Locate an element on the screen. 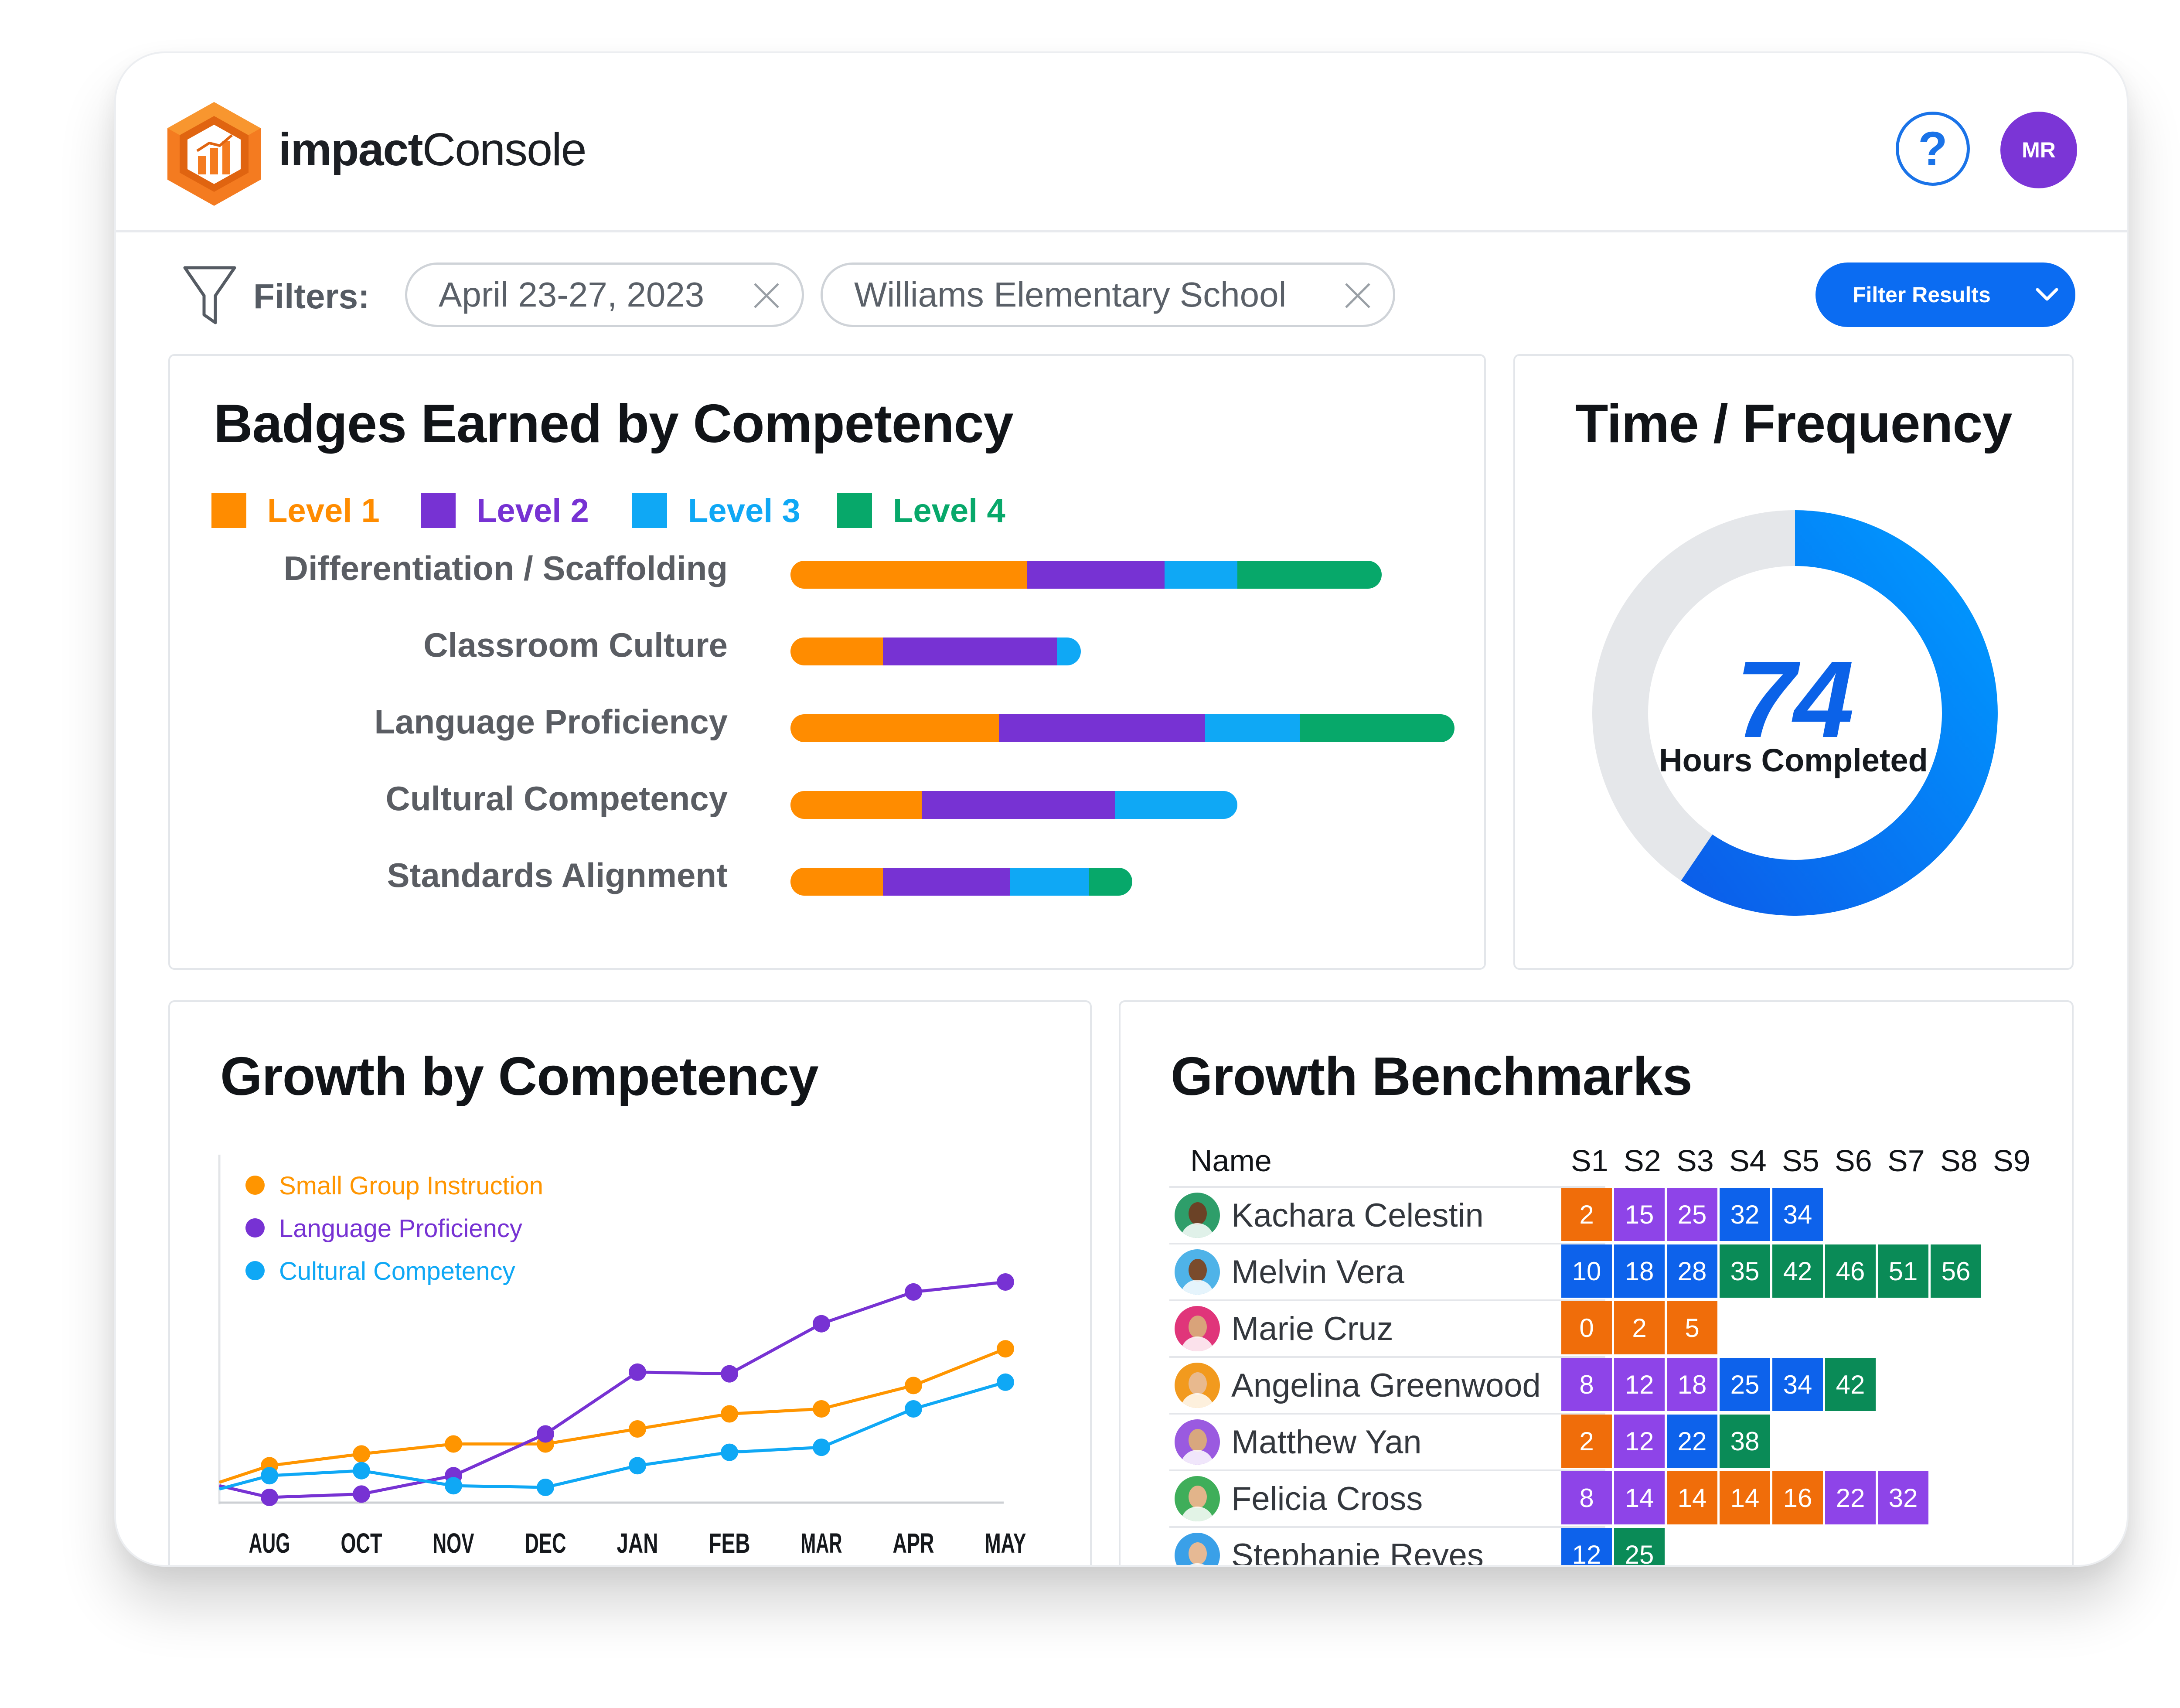  student-row: Melvin Vera is located at coordinates (1286, 1271).